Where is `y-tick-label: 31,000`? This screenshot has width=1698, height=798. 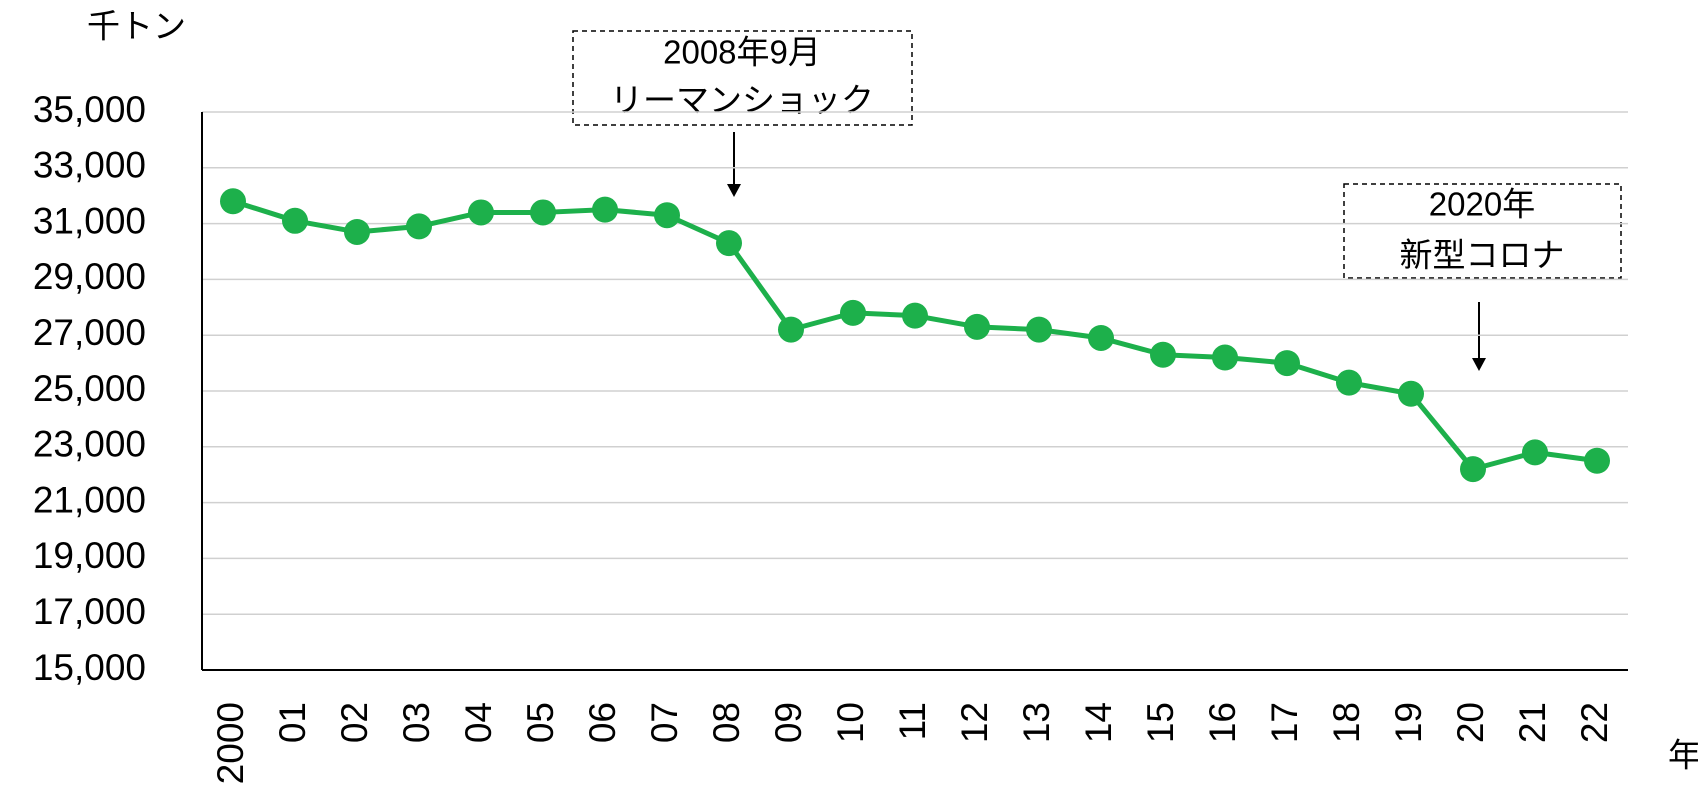 y-tick-label: 31,000 is located at coordinates (89, 220).